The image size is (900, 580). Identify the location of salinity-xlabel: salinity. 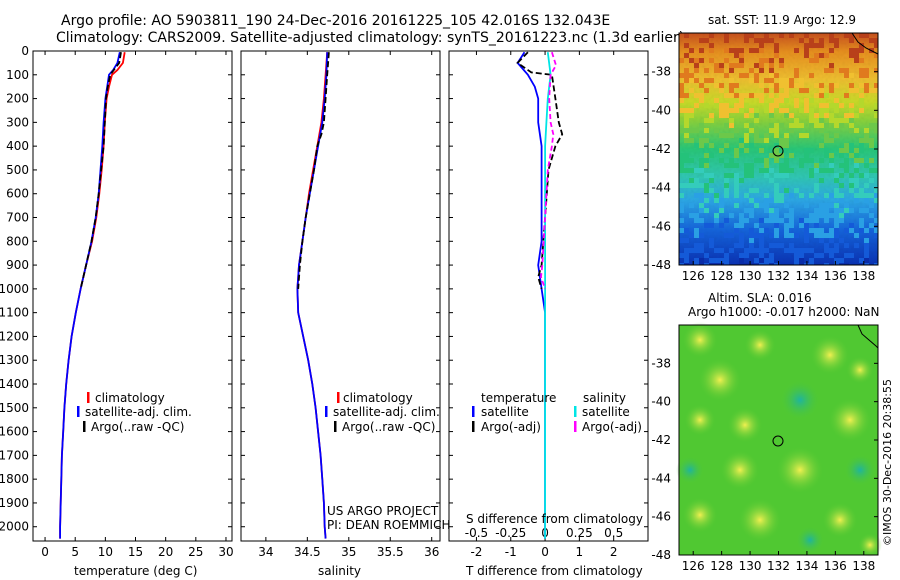
(339, 571).